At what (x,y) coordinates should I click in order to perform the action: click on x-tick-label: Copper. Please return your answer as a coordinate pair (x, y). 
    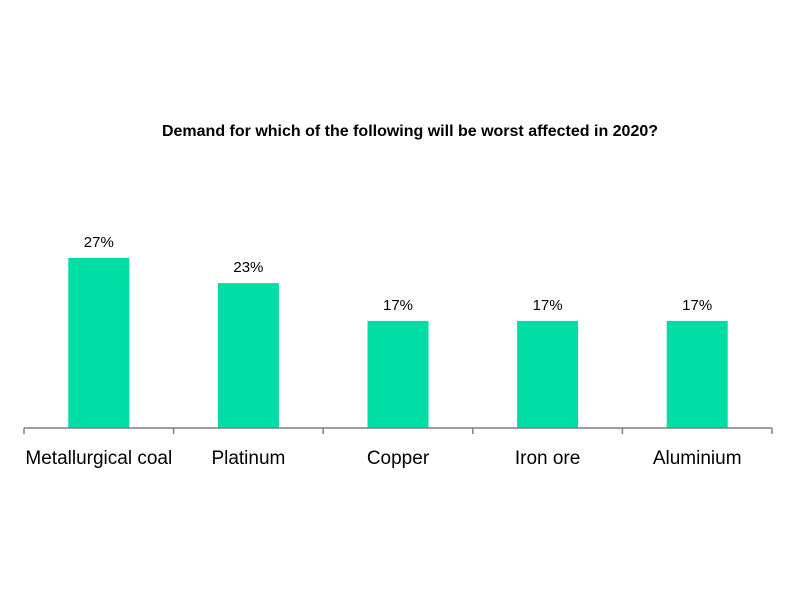
    Looking at the image, I should click on (398, 458).